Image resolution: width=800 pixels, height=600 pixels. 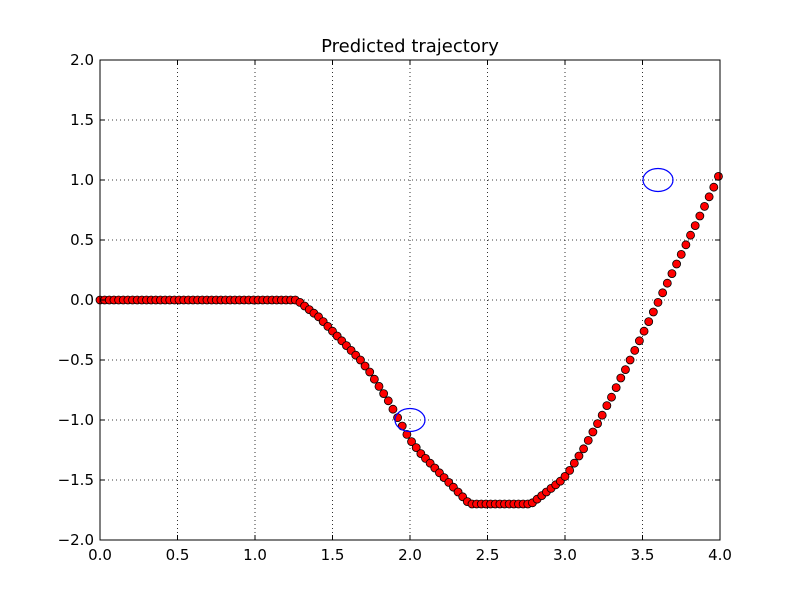 What do you see at coordinates (255, 555) in the screenshot?
I see `x-tick-label: 1.0` at bounding box center [255, 555].